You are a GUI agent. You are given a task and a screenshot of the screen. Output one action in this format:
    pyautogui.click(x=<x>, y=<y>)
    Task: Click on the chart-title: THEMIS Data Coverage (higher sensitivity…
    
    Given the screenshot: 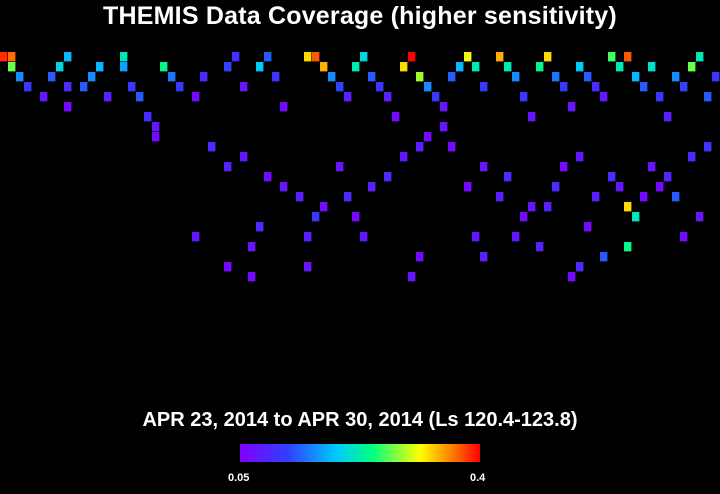 What is the action you would take?
    pyautogui.click(x=360, y=16)
    